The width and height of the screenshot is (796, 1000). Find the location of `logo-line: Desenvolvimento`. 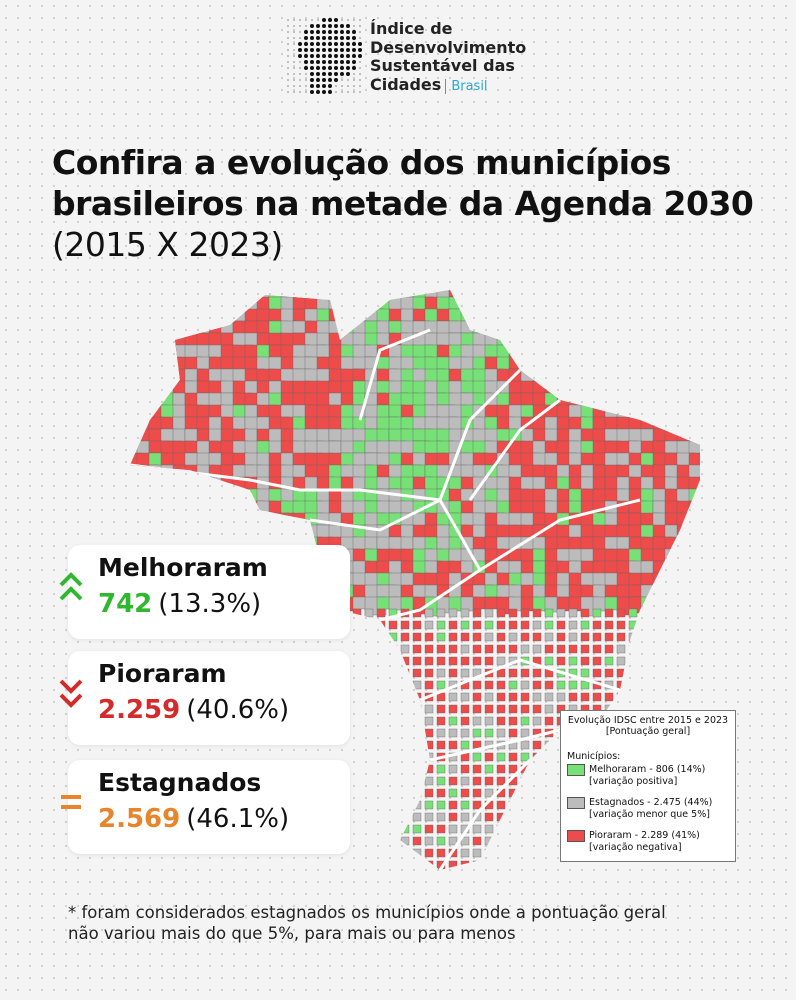

logo-line: Desenvolvimento is located at coordinates (448, 47).